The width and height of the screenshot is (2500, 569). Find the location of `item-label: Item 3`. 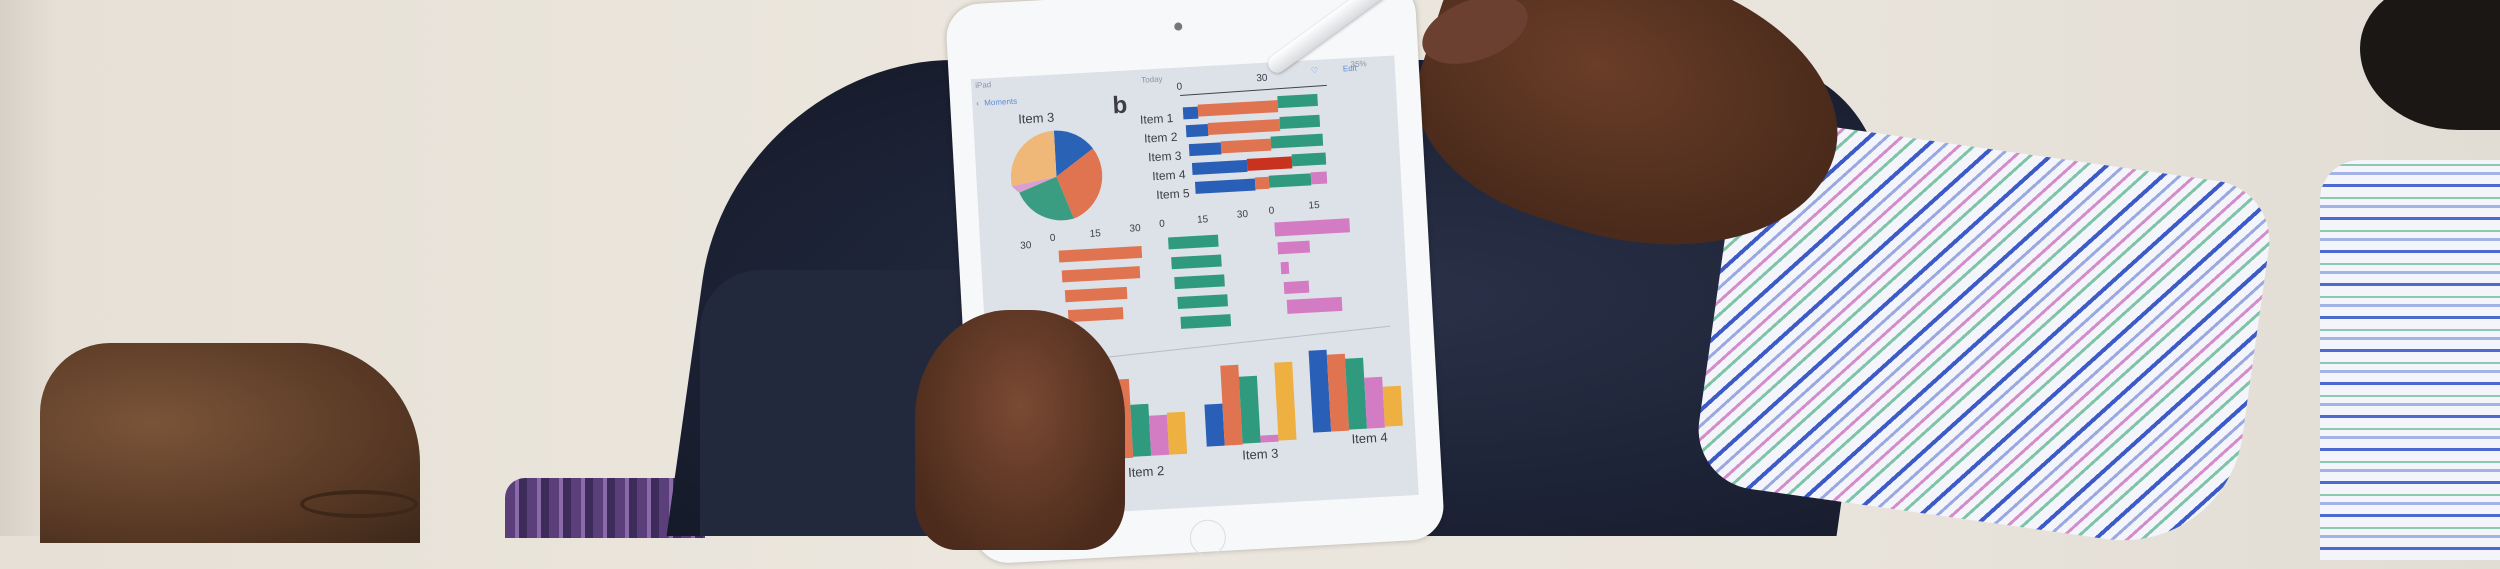

item-label: Item 3 is located at coordinates (1165, 157).